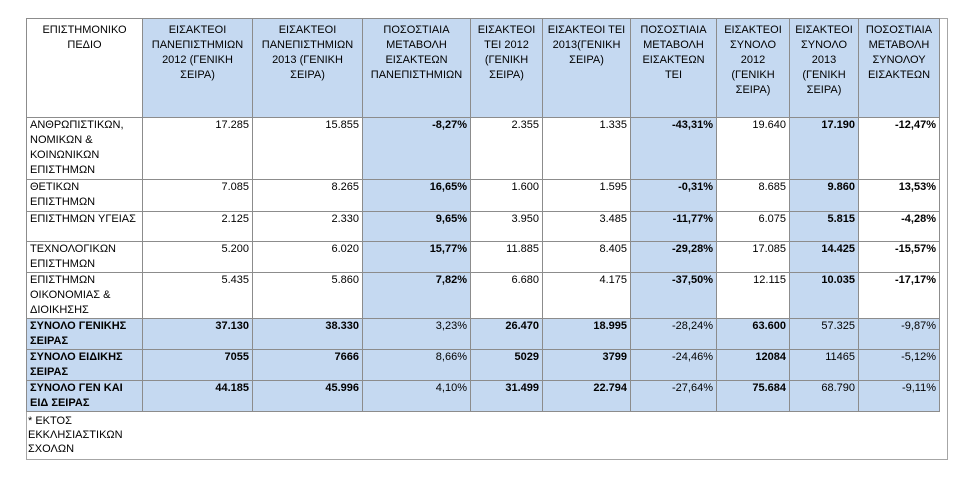 The image size is (963, 477). What do you see at coordinates (506, 334) in the screenshot?
I see `table-cell: 26.470` at bounding box center [506, 334].